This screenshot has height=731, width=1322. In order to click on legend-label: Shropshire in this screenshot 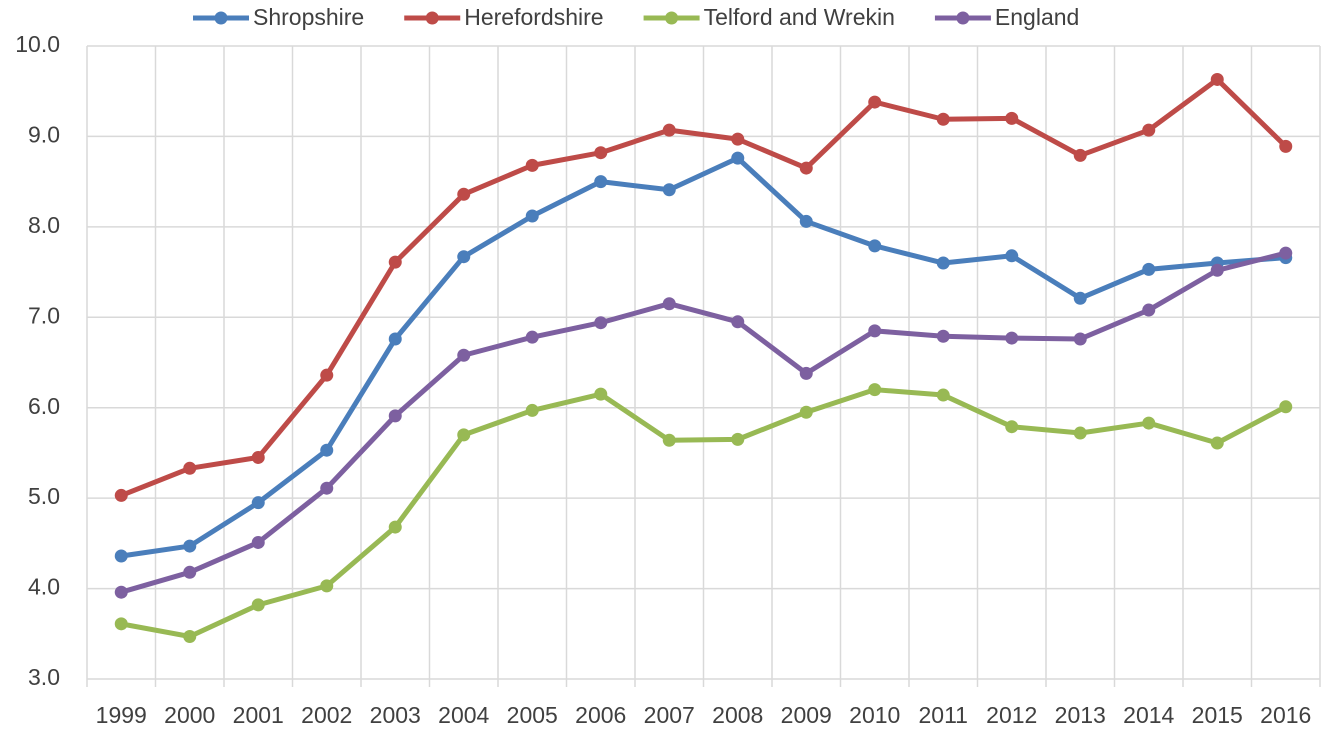, I will do `click(308, 17)`.